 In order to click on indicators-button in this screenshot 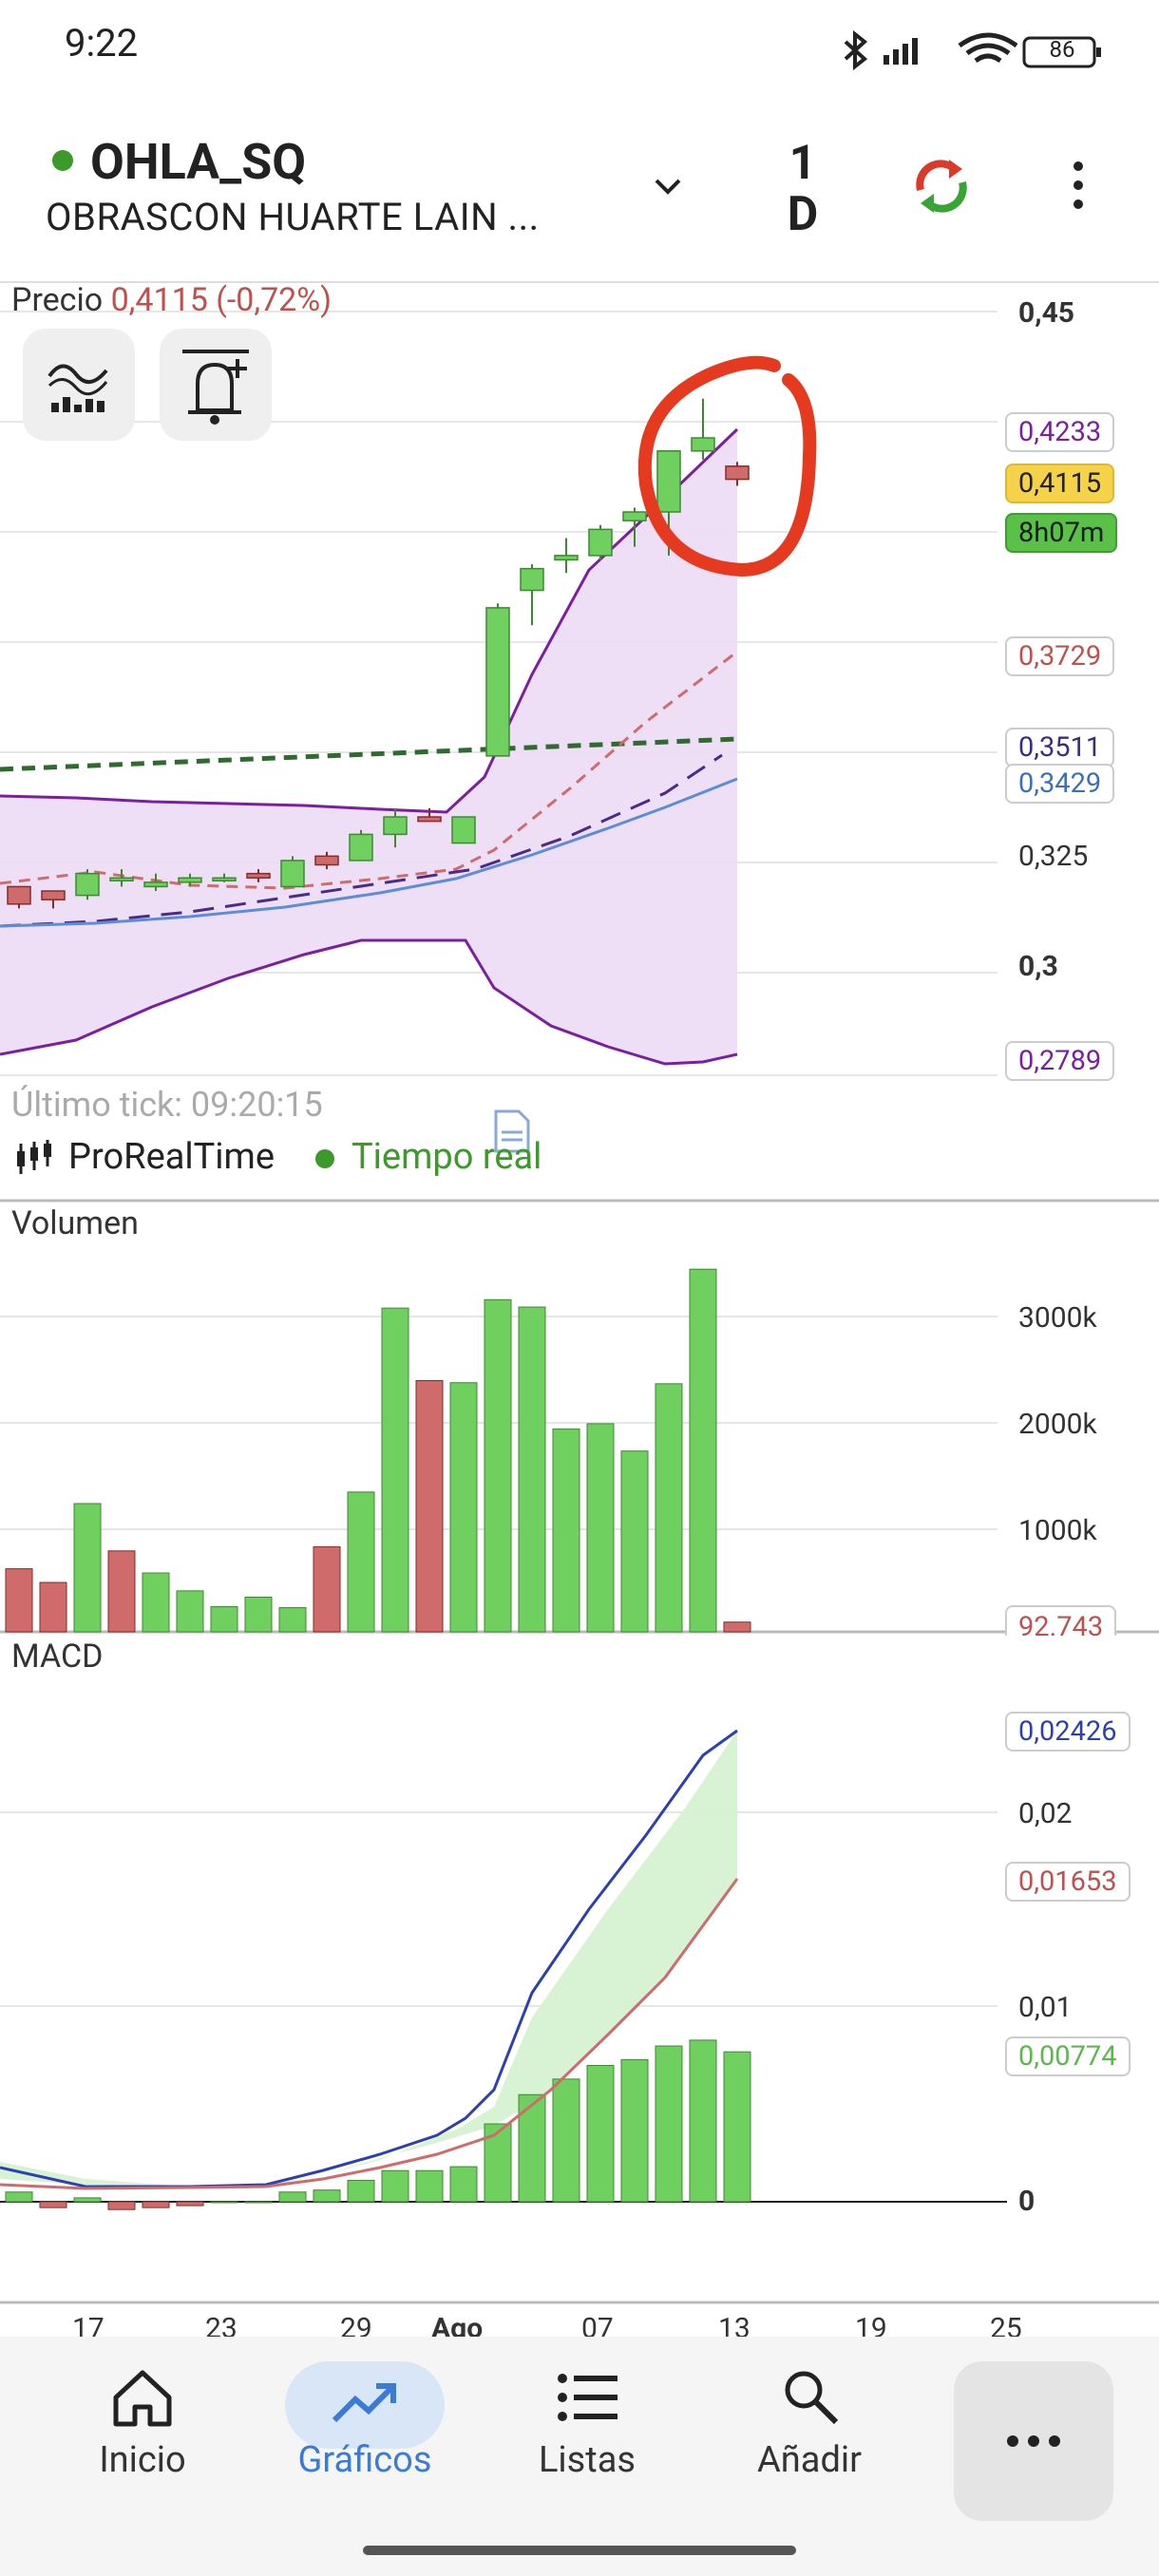, I will do `click(79, 385)`.